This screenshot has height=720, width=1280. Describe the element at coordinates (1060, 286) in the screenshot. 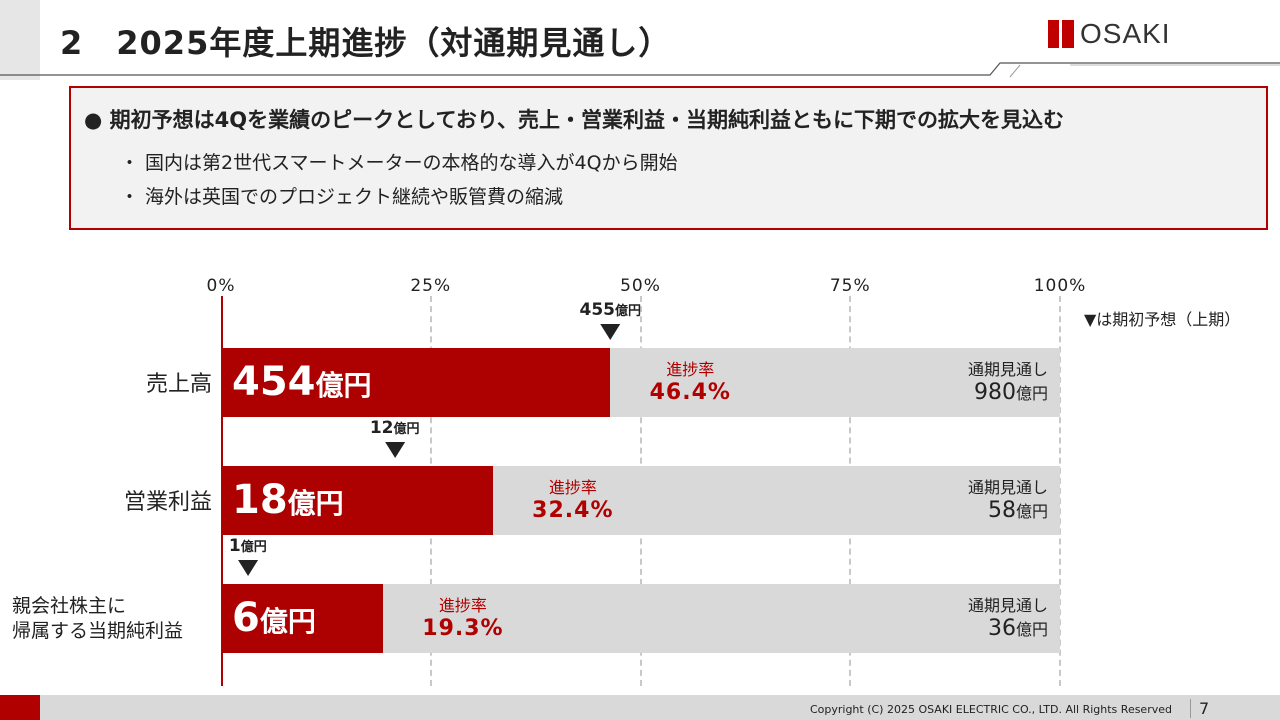

I see `axis-tick-label: 100%` at that location.